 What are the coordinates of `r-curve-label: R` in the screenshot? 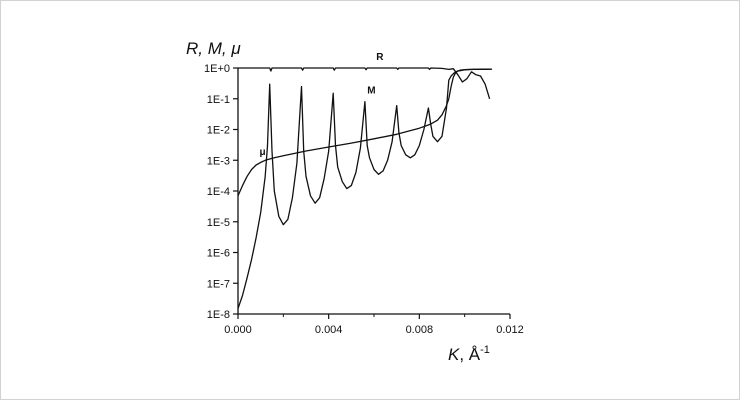 It's located at (380, 57).